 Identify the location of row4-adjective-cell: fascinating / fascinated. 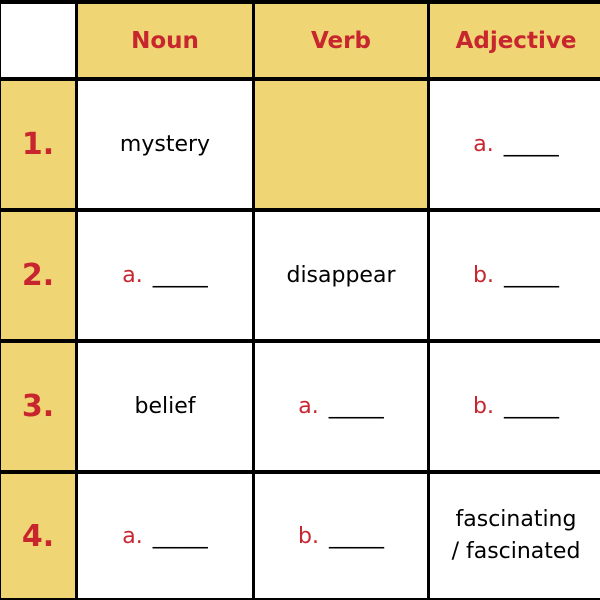
(515, 536).